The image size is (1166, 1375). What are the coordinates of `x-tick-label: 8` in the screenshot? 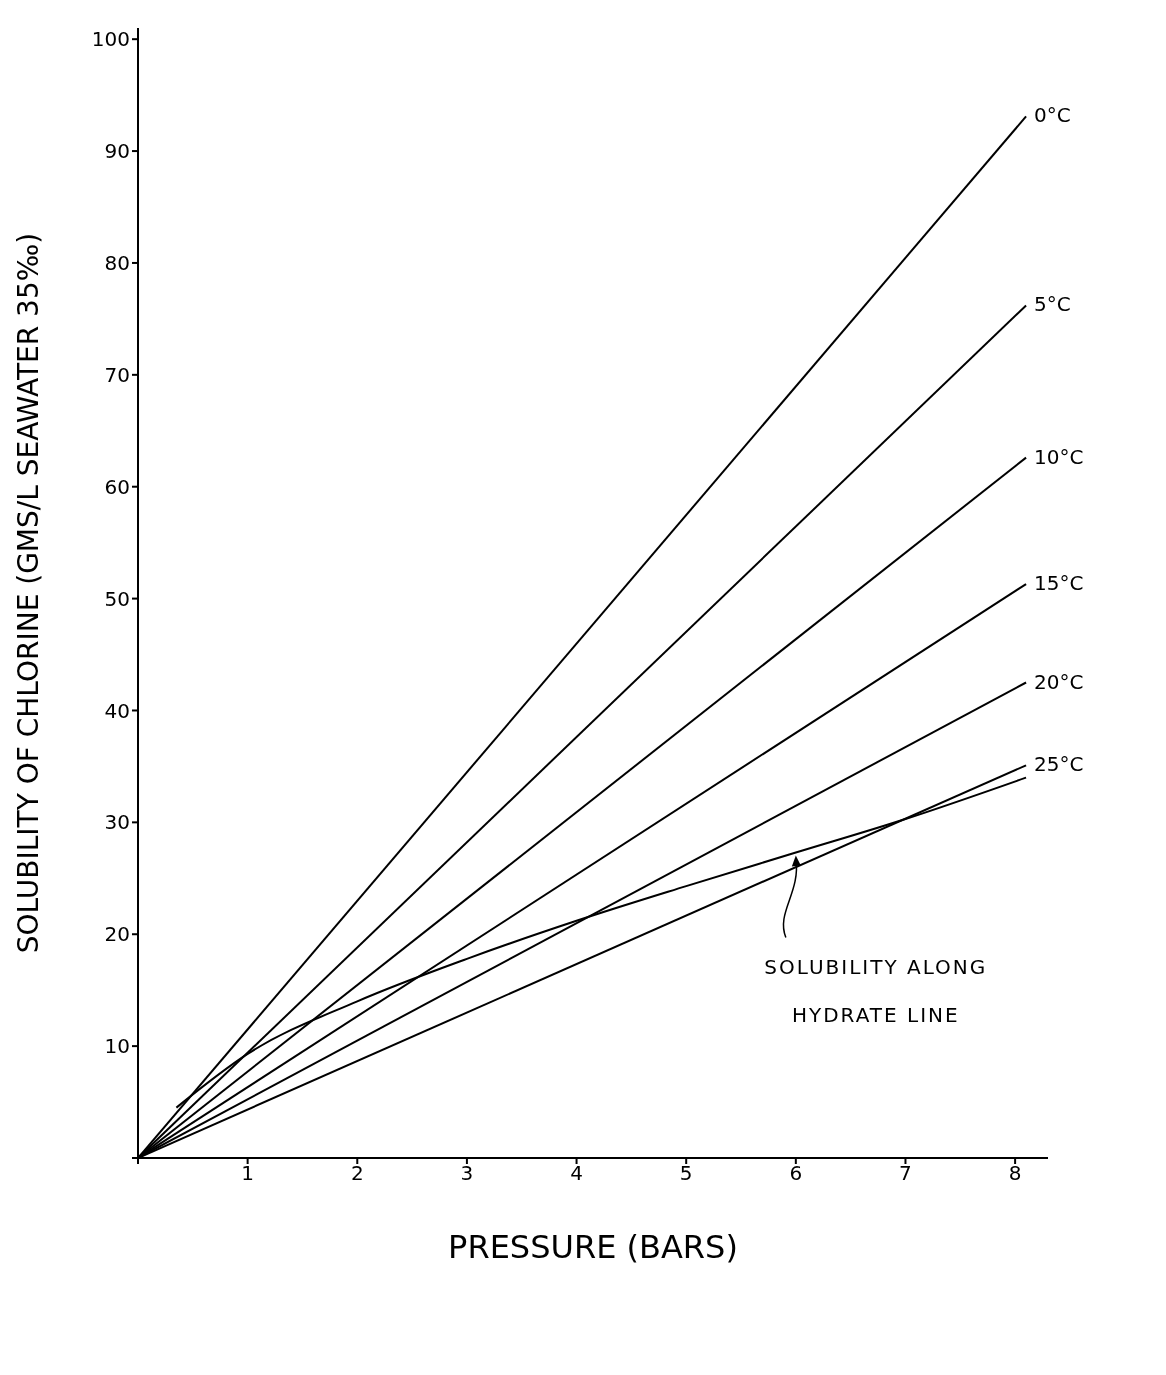 It's located at (1015, 1173).